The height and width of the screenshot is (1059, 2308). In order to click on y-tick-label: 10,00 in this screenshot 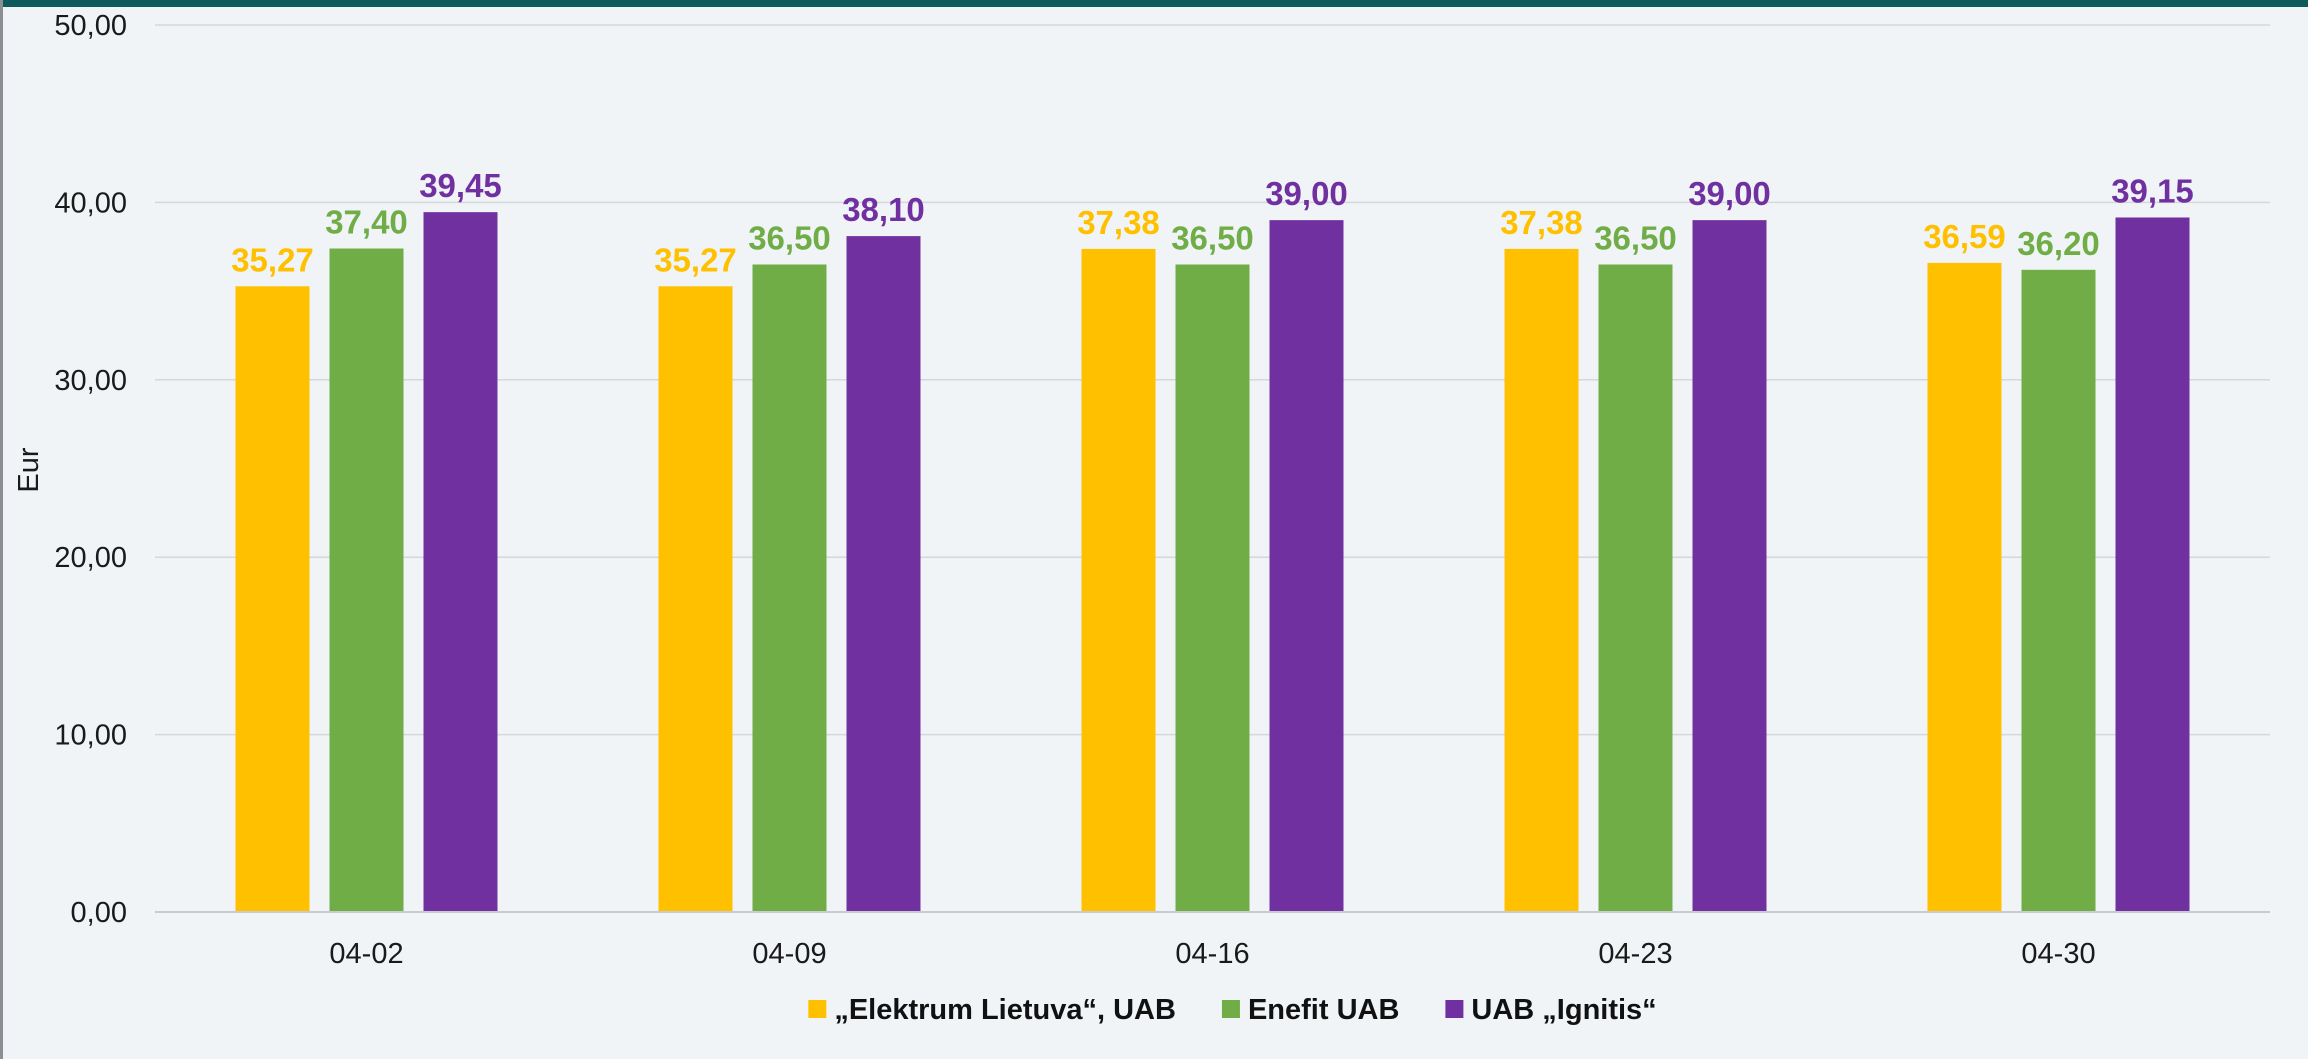, I will do `click(90, 736)`.